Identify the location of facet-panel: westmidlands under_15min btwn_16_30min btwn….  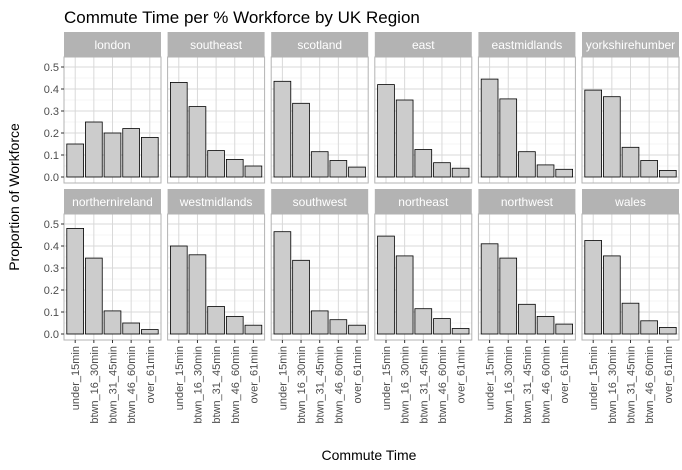
(216, 306).